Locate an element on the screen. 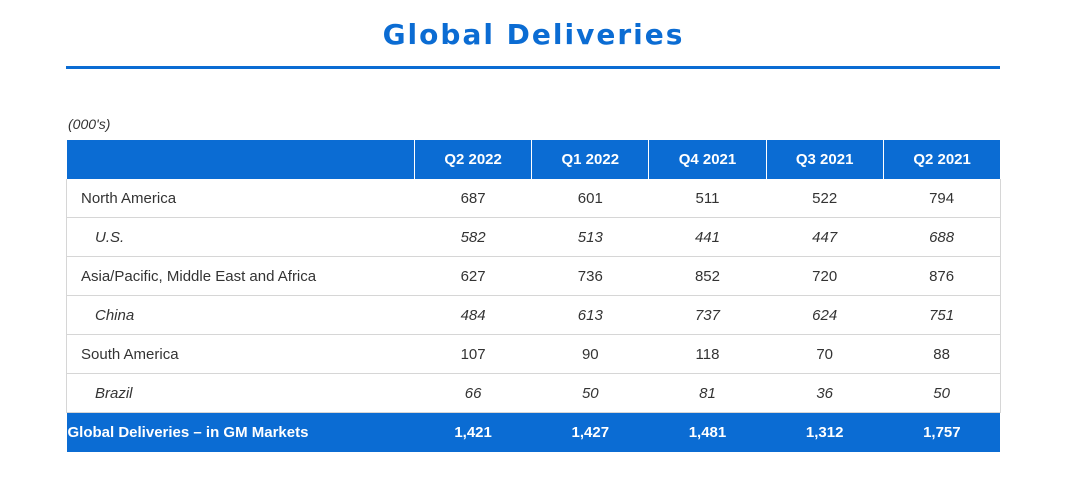  table-cell: 441 is located at coordinates (707, 237).